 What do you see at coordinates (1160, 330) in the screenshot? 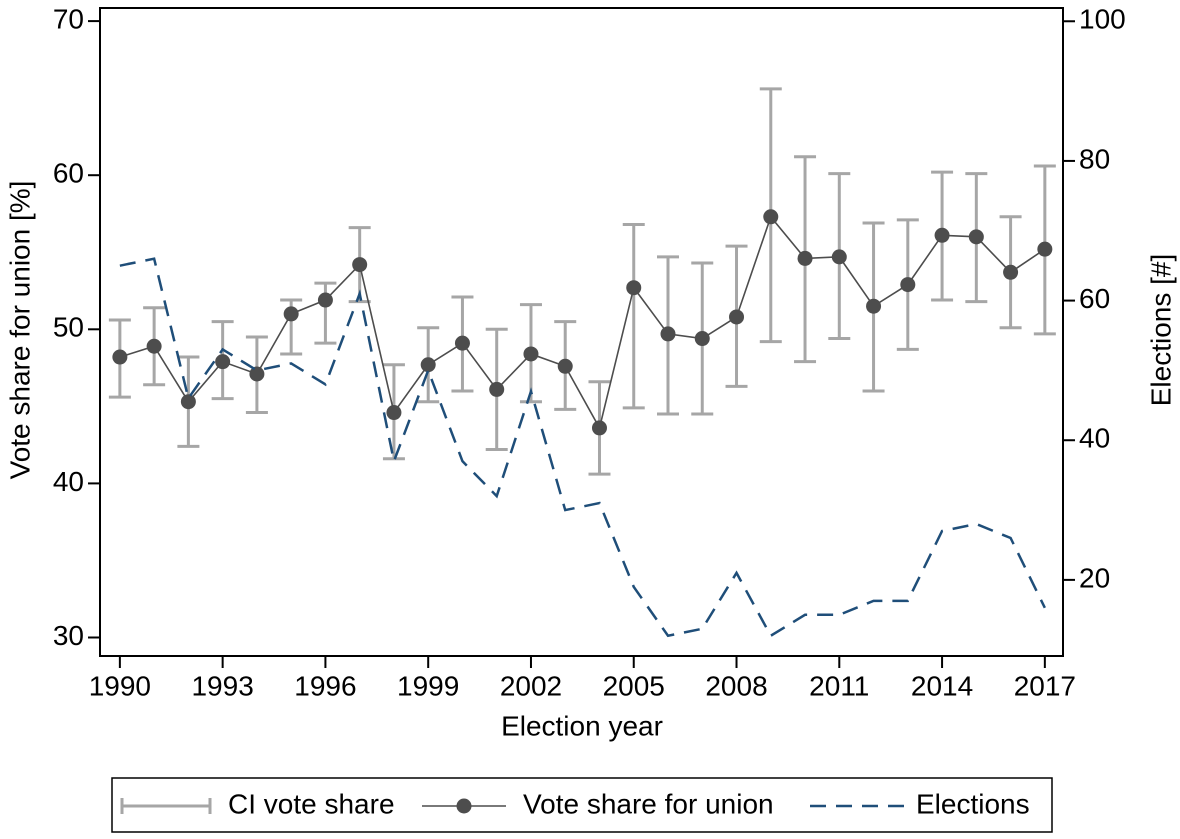
I see `y2-axis-title: Elections [#]` at bounding box center [1160, 330].